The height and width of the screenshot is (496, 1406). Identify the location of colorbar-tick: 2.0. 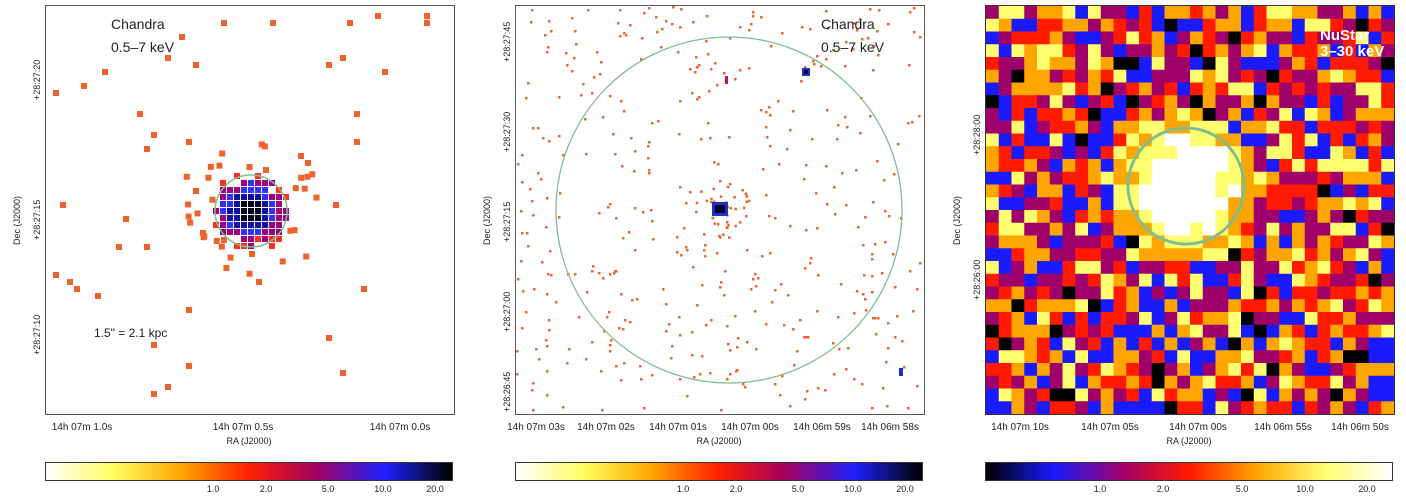
(736, 489).